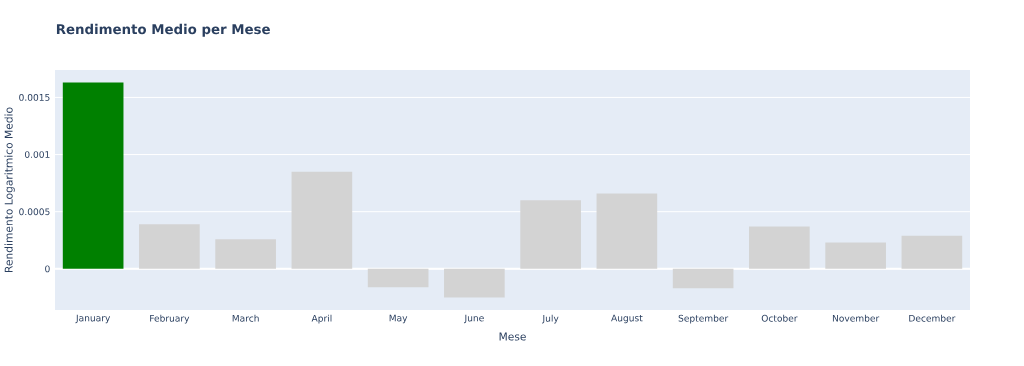 The width and height of the screenshot is (1024, 366). I want to click on x-tick-label: September, so click(703, 319).